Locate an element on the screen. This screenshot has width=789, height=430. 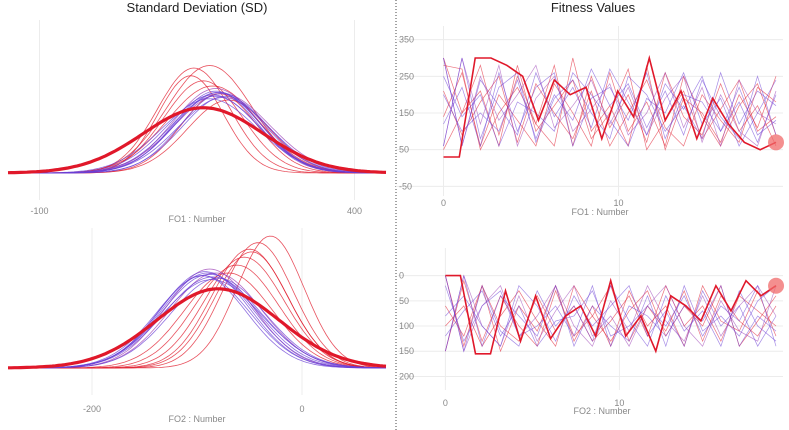
sd-fo2-xlabel: FO2 : Number is located at coordinates (196, 419).